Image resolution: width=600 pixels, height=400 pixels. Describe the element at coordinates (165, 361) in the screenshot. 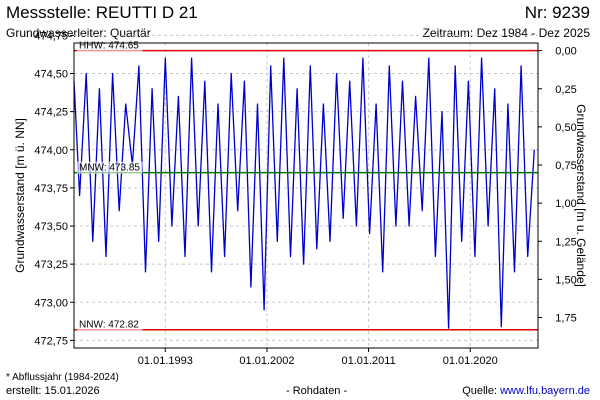

I see `x-tick-label: 01.01.1993` at that location.